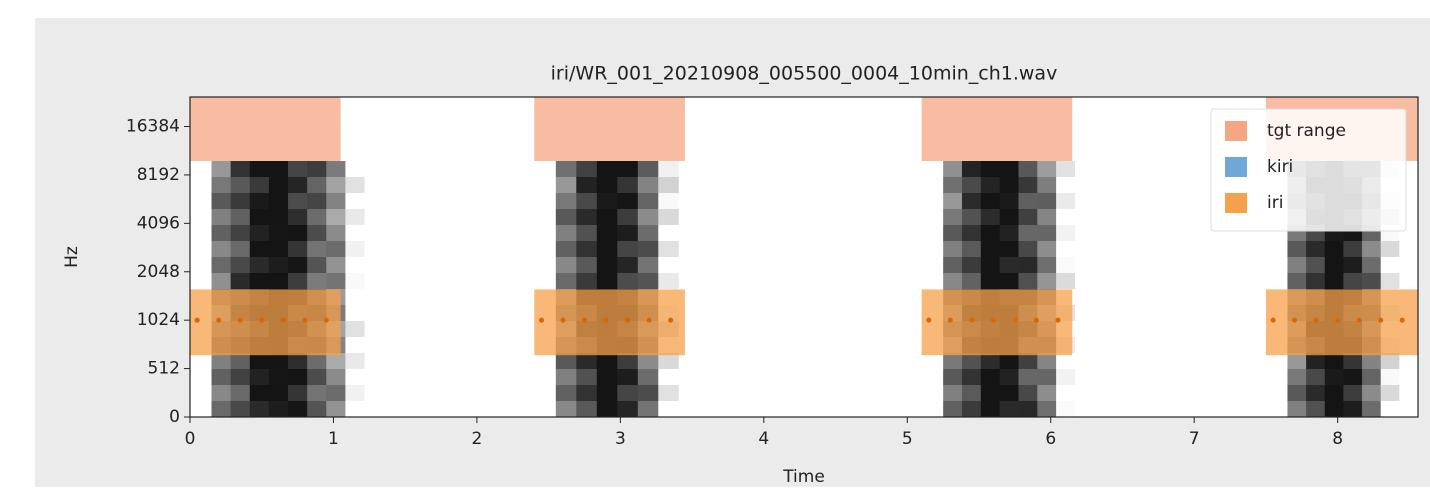 The width and height of the screenshot is (1430, 491). What do you see at coordinates (158, 175) in the screenshot?
I see `y-tick-label: 8192` at bounding box center [158, 175].